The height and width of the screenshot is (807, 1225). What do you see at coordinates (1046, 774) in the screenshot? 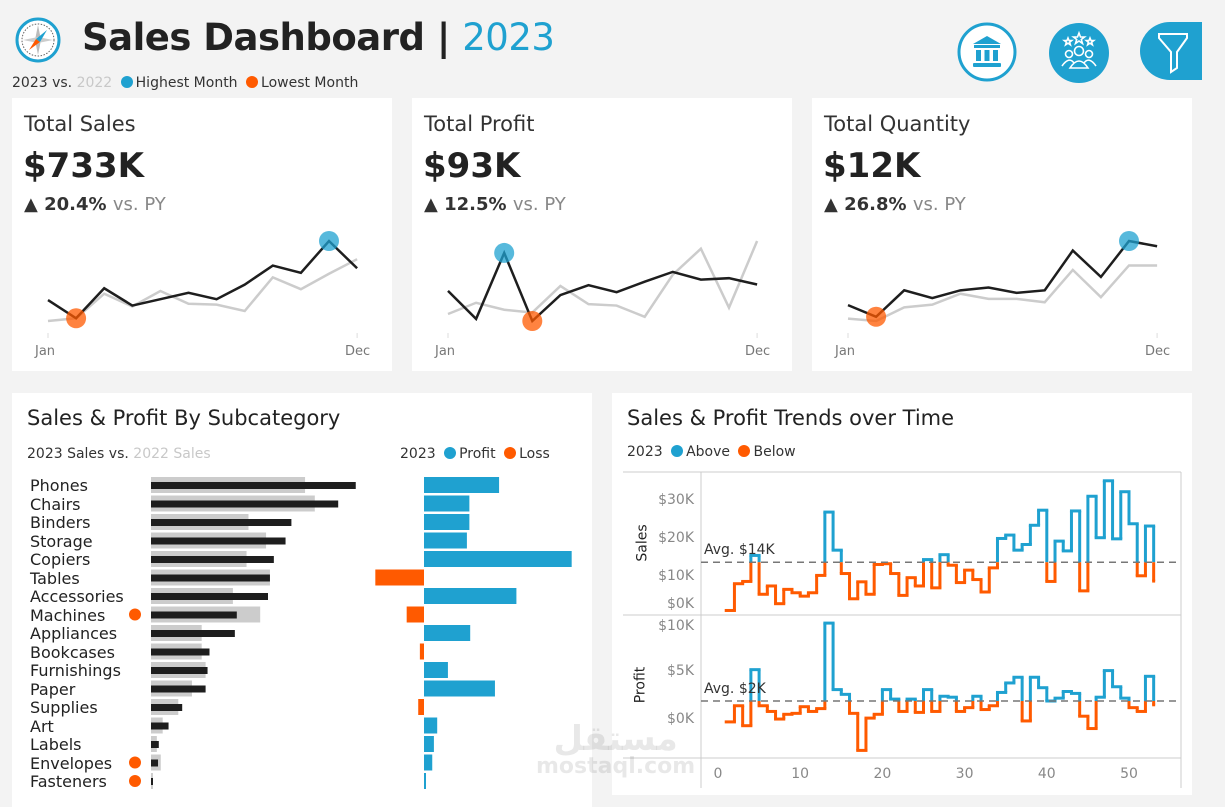
I see `x-tick: 40` at bounding box center [1046, 774].